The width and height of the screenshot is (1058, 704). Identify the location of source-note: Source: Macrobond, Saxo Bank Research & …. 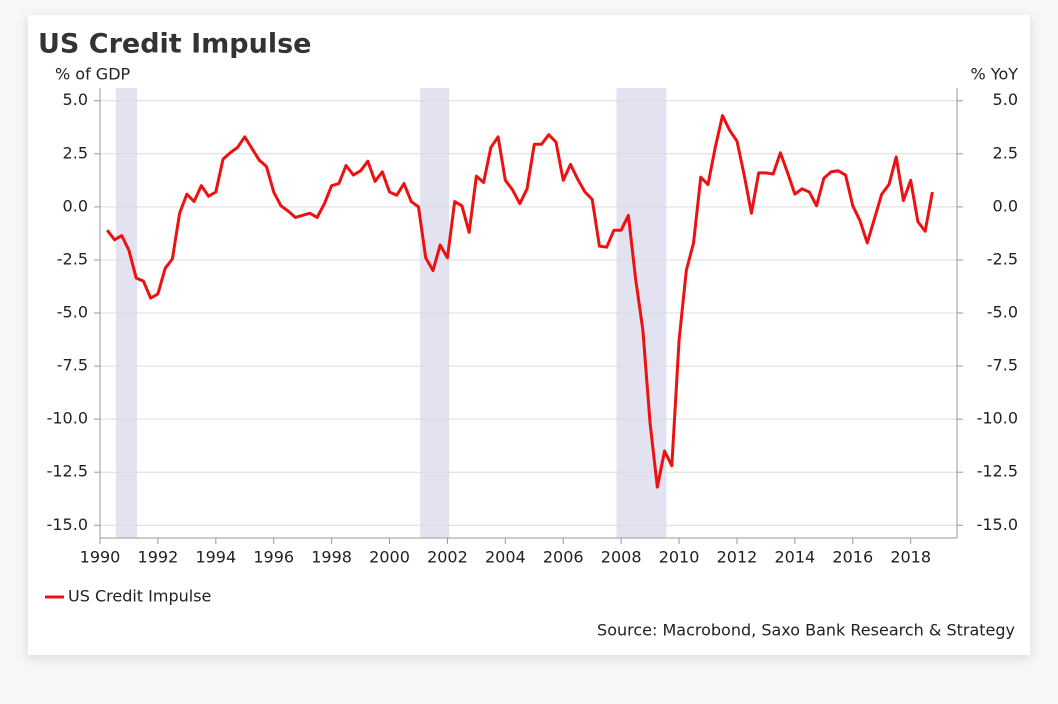
(806, 630).